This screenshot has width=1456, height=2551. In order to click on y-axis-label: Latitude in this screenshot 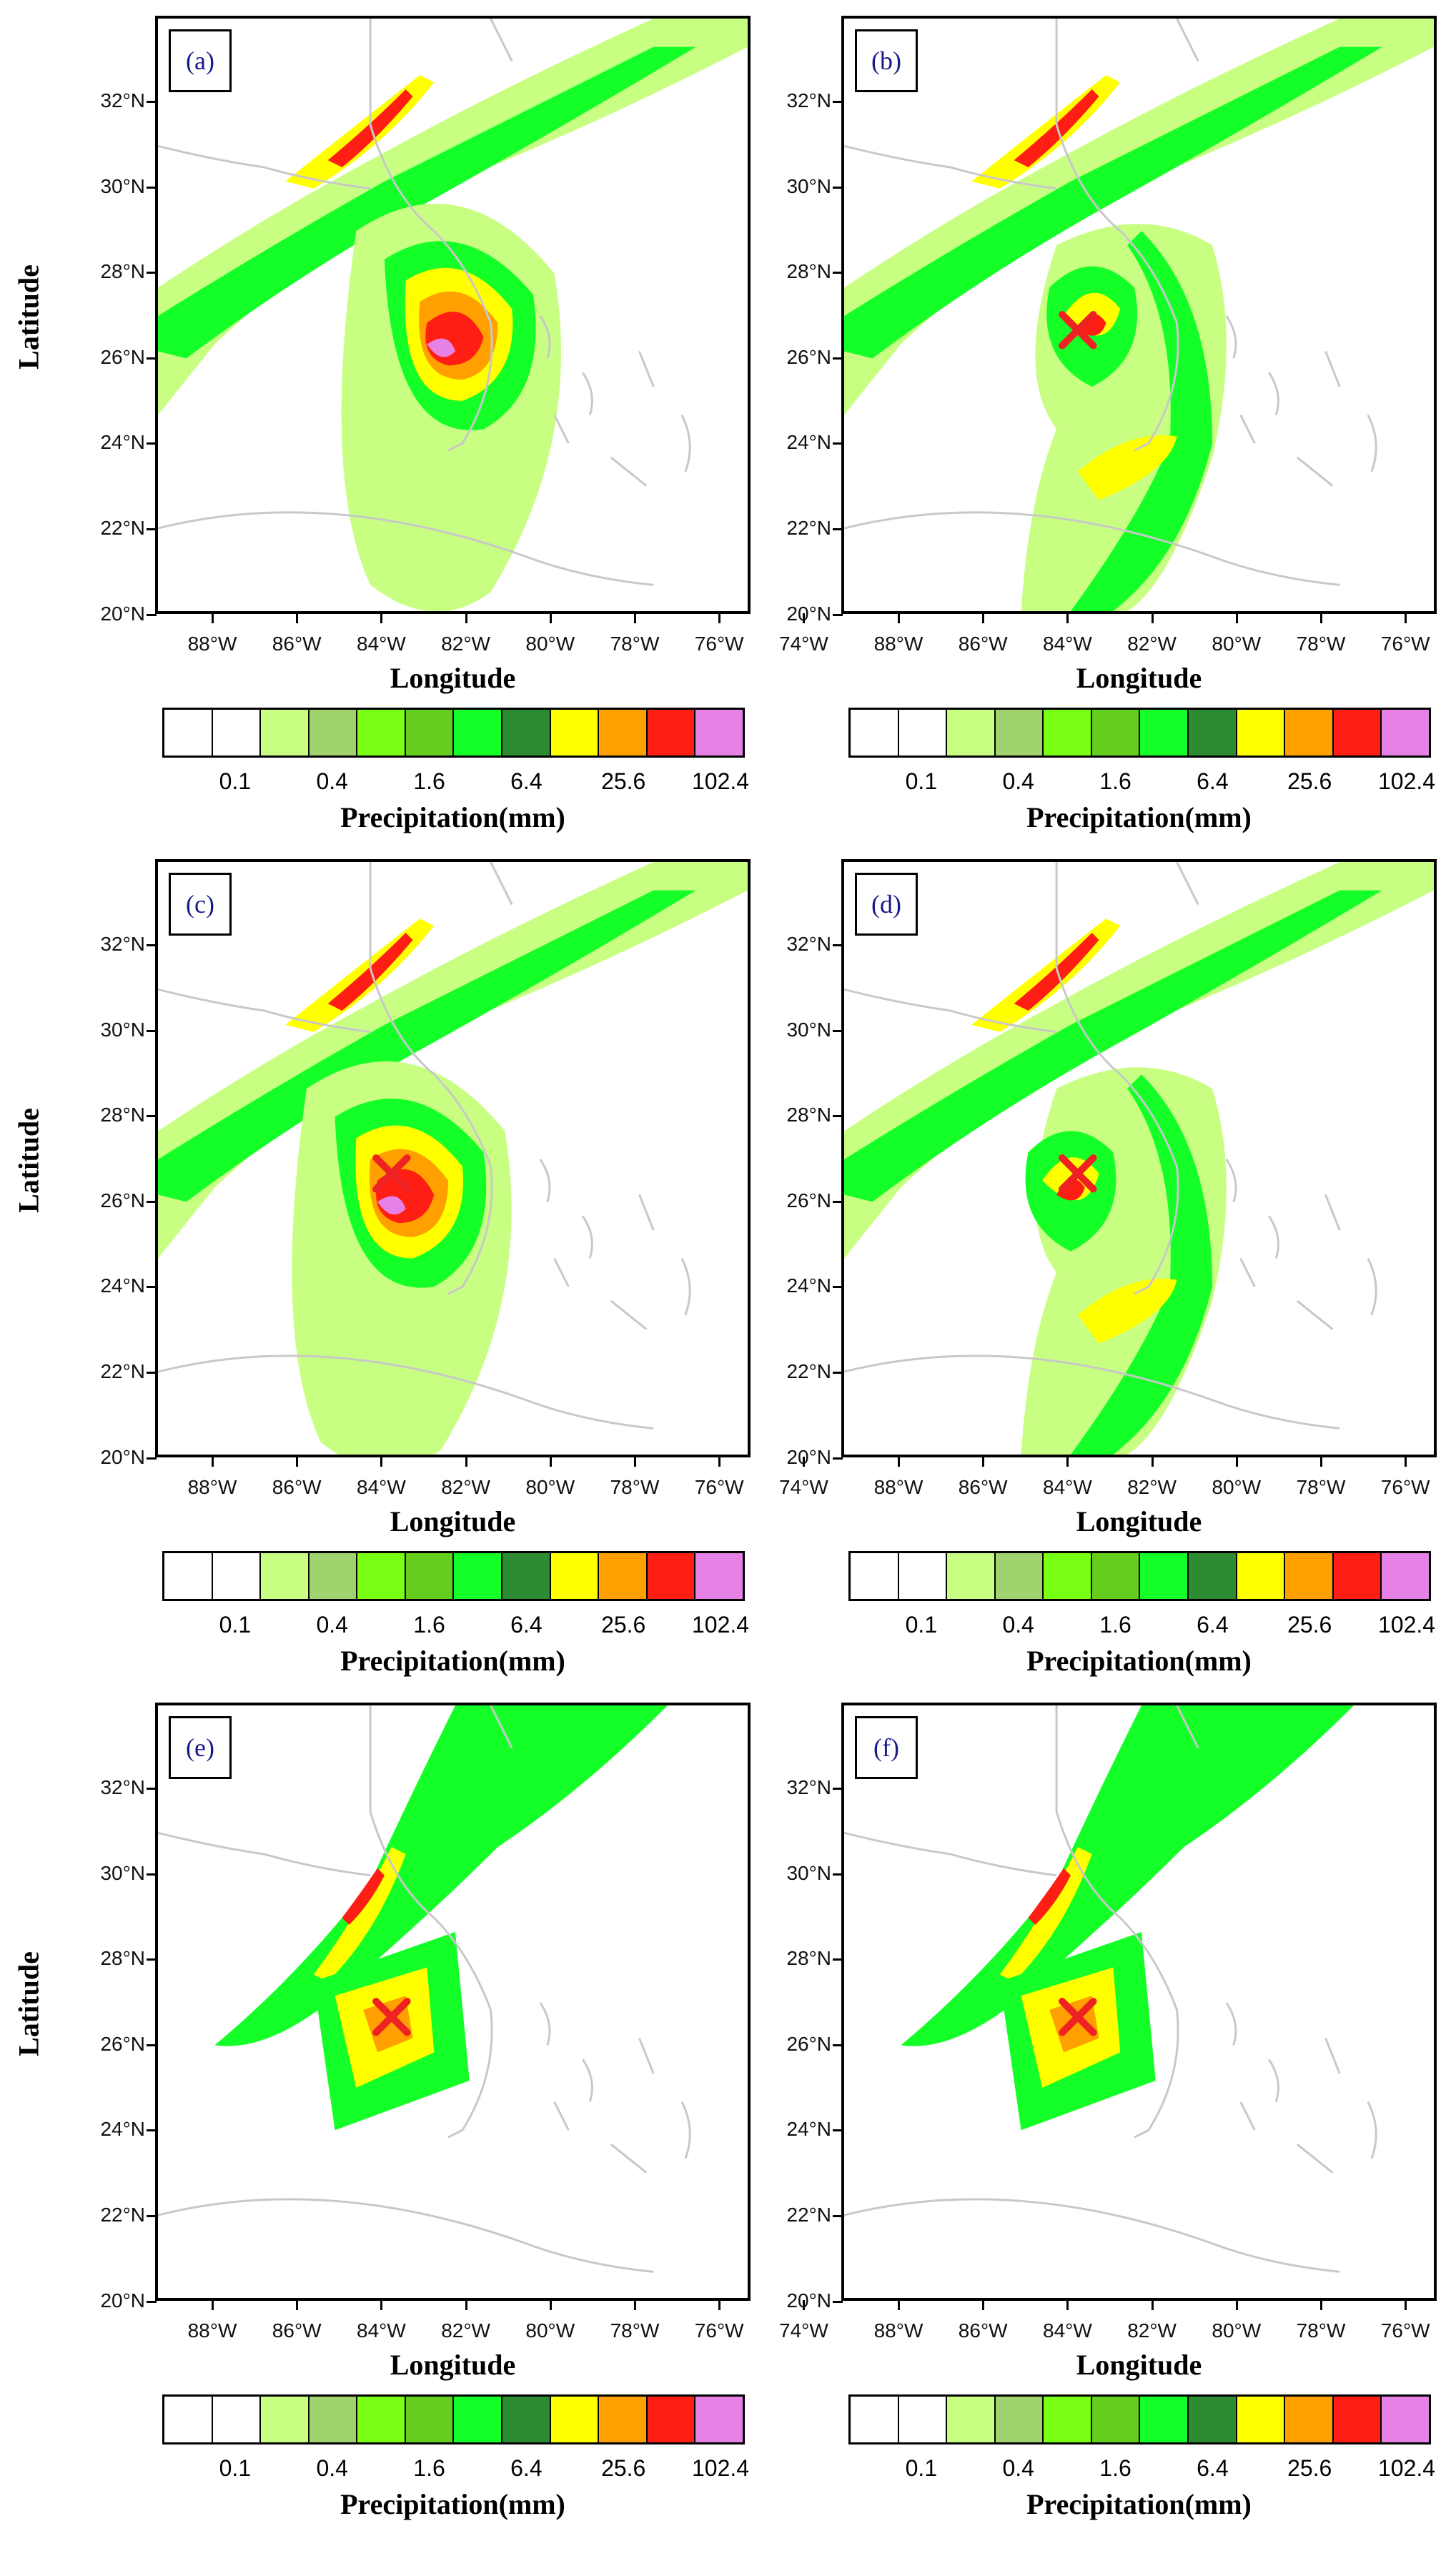, I will do `click(28, 317)`.